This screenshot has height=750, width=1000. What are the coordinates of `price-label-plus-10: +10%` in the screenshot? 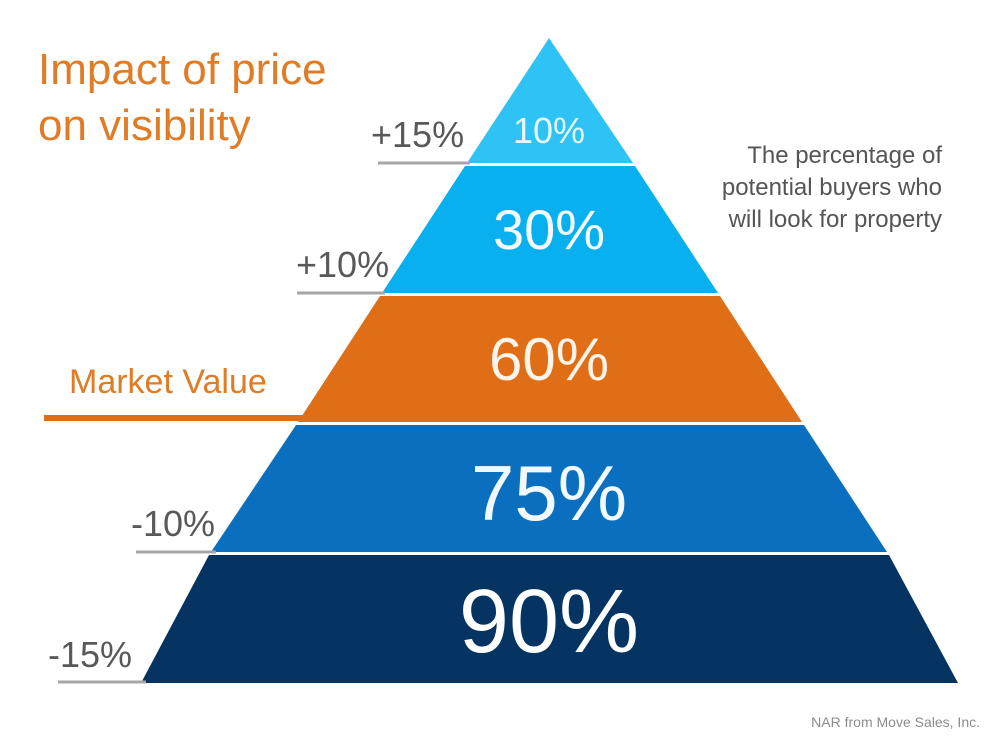 It's located at (342, 264).